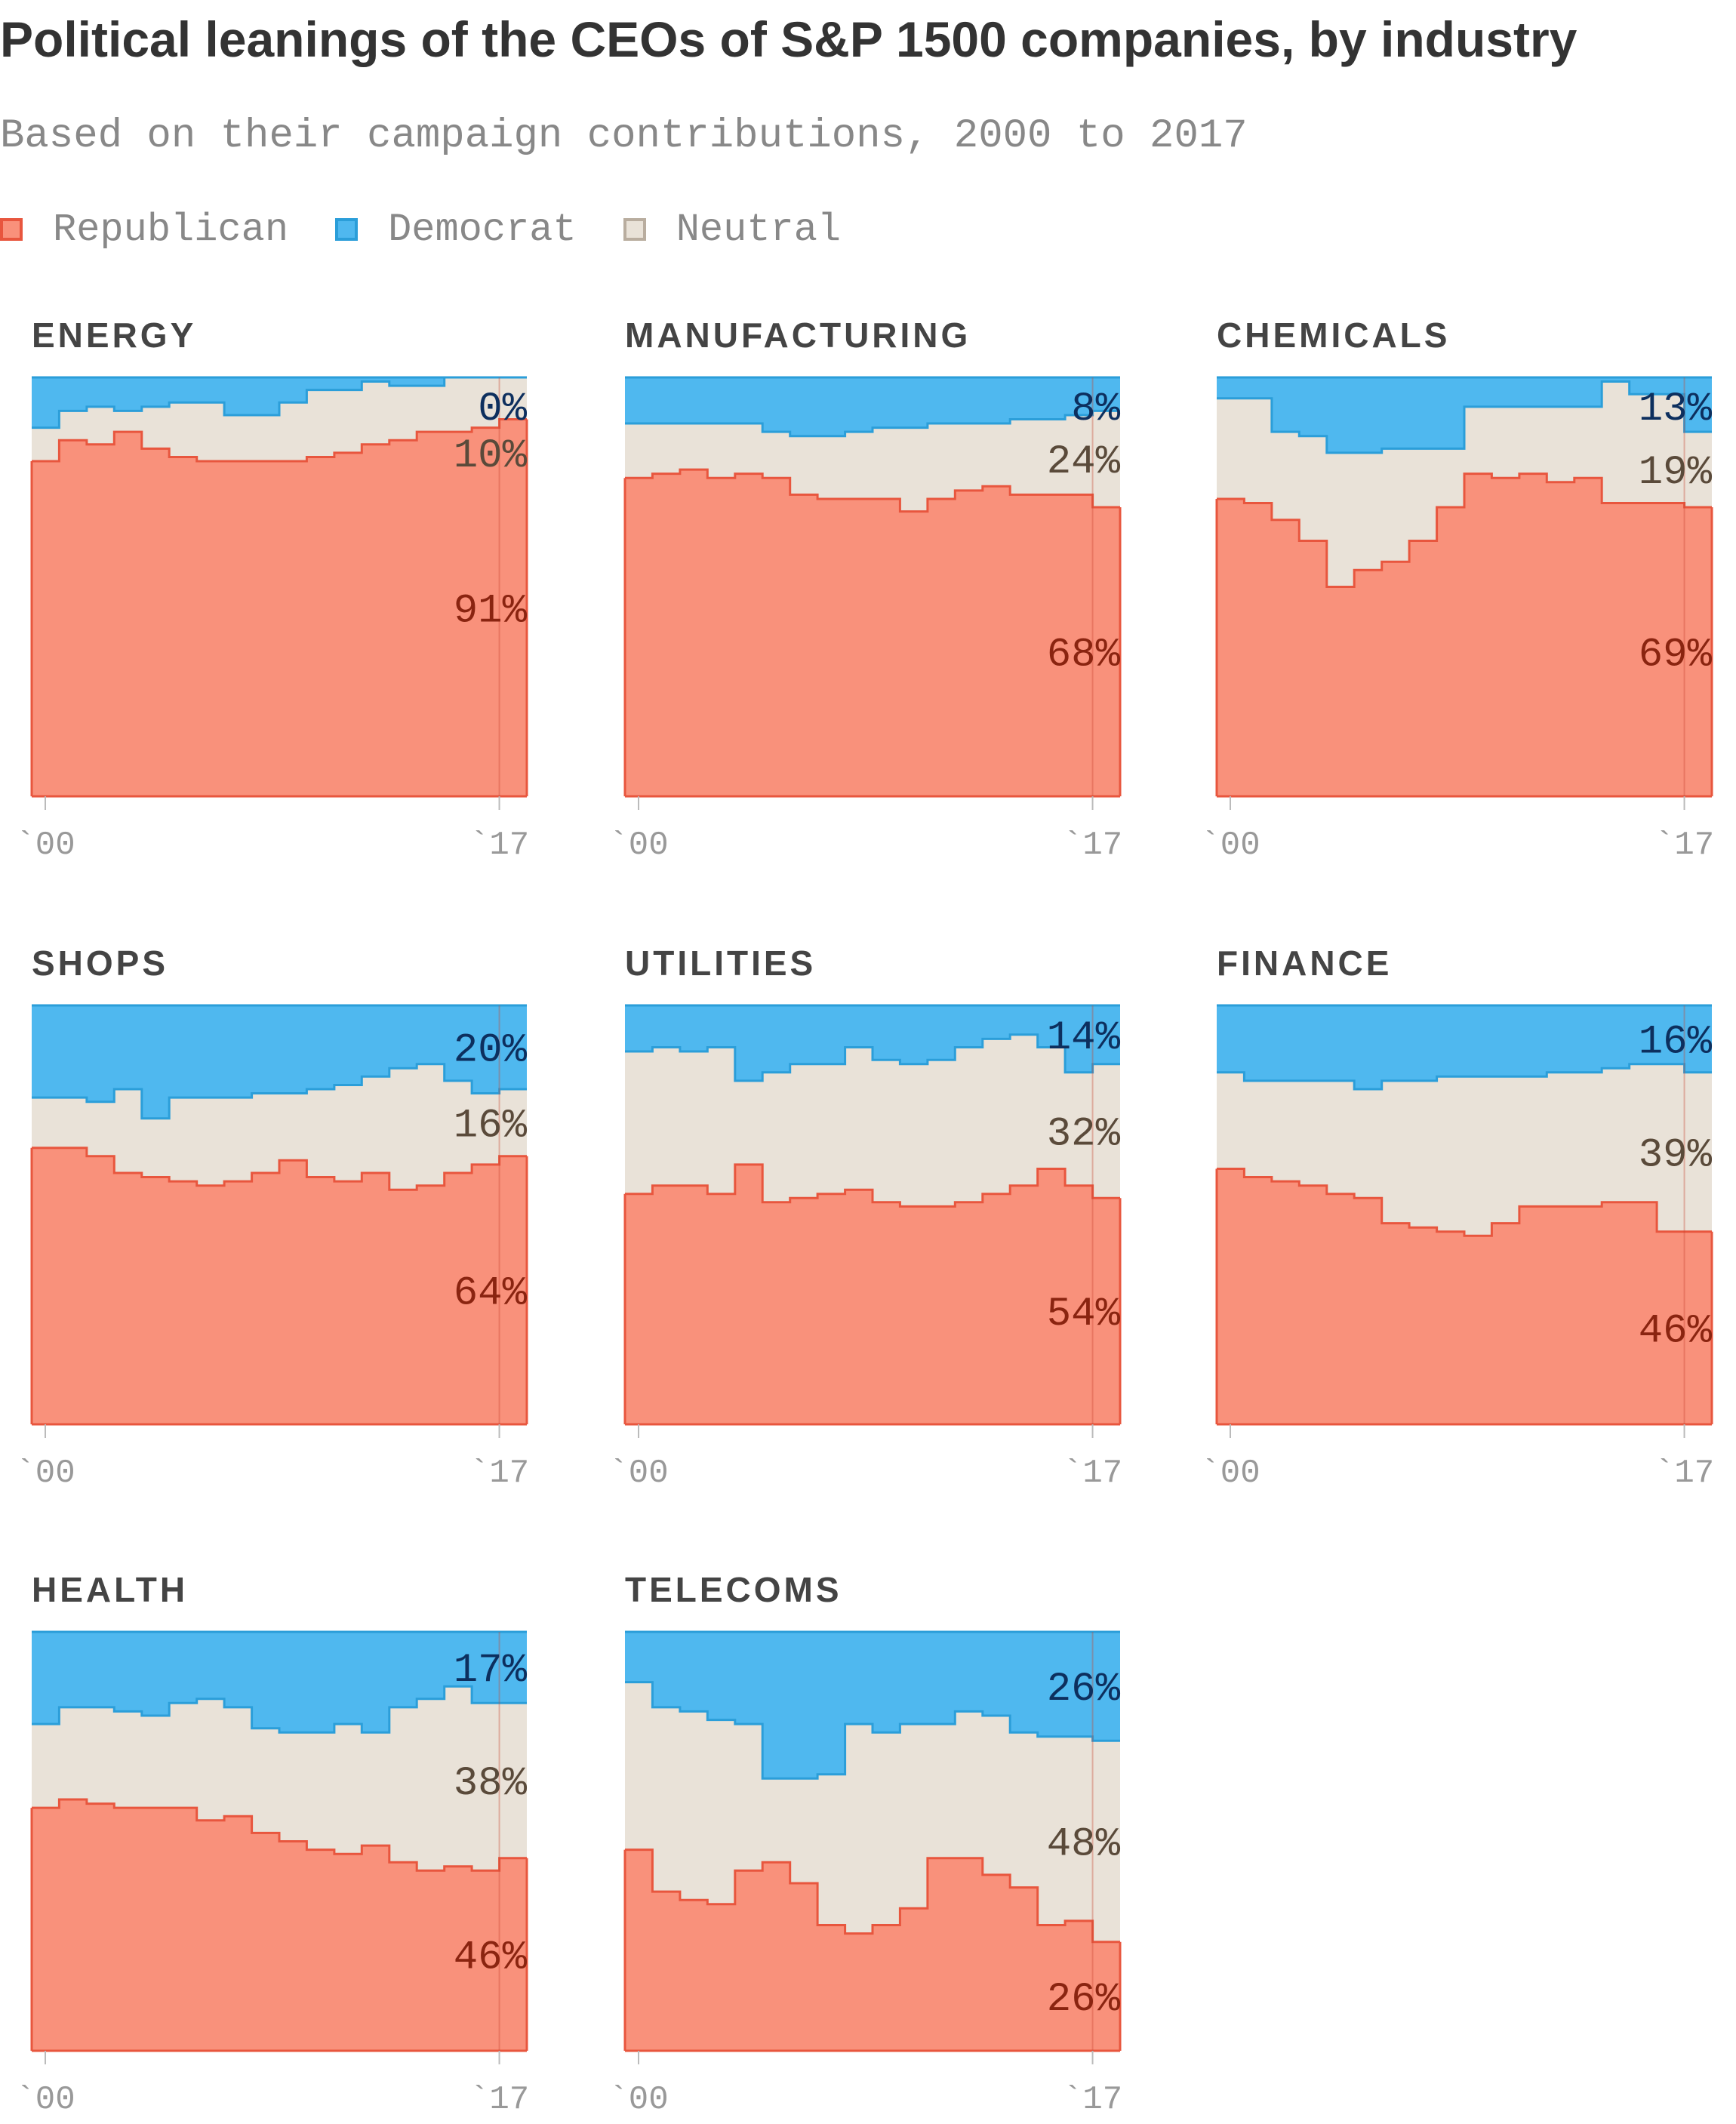  What do you see at coordinates (1084, 656) in the screenshot?
I see `republican-share-label: 68%` at bounding box center [1084, 656].